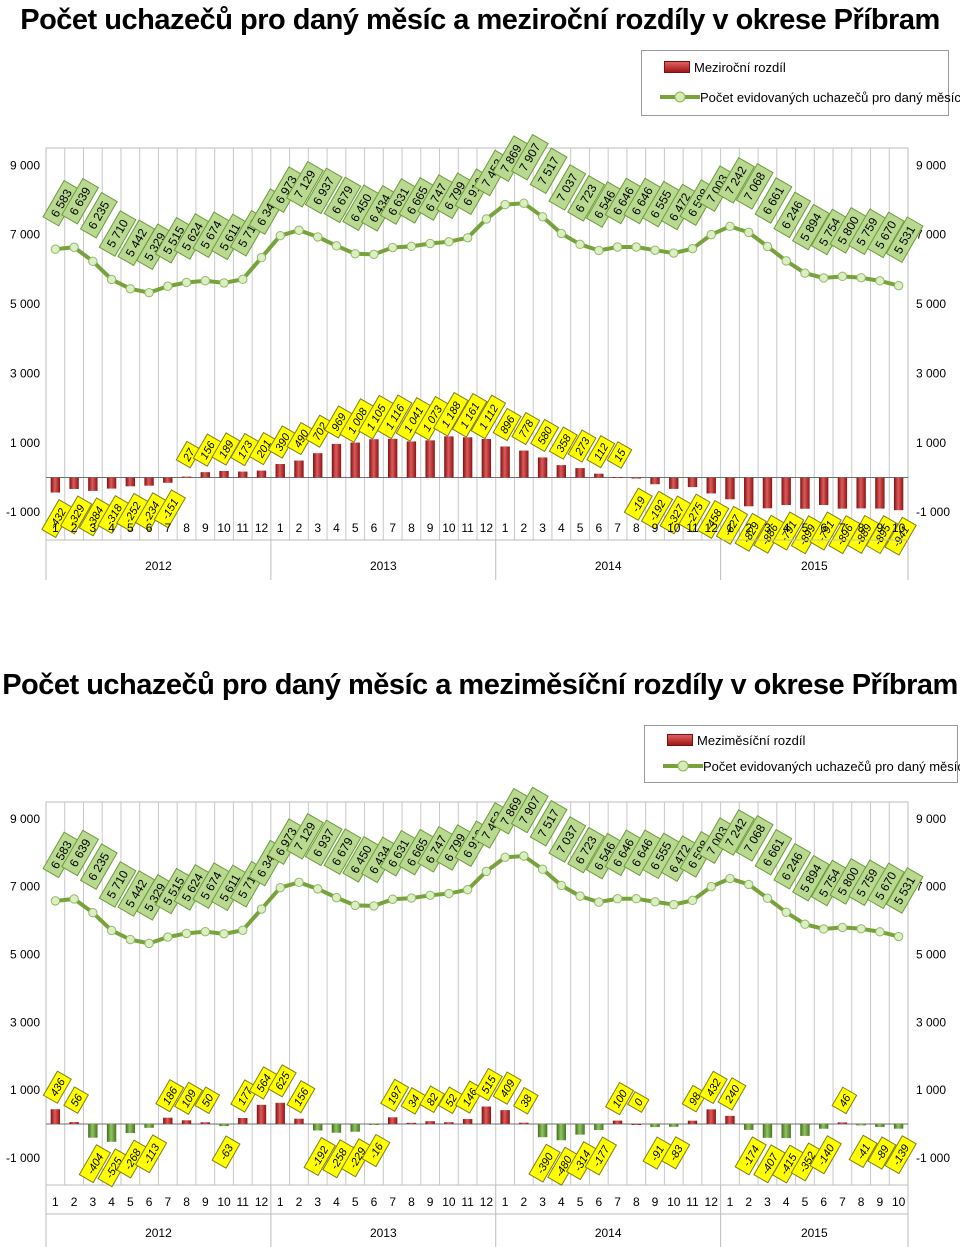 This screenshot has width=960, height=1247. Describe the element at coordinates (657, 510) in the screenshot. I see `bar-data-label: -192` at that location.